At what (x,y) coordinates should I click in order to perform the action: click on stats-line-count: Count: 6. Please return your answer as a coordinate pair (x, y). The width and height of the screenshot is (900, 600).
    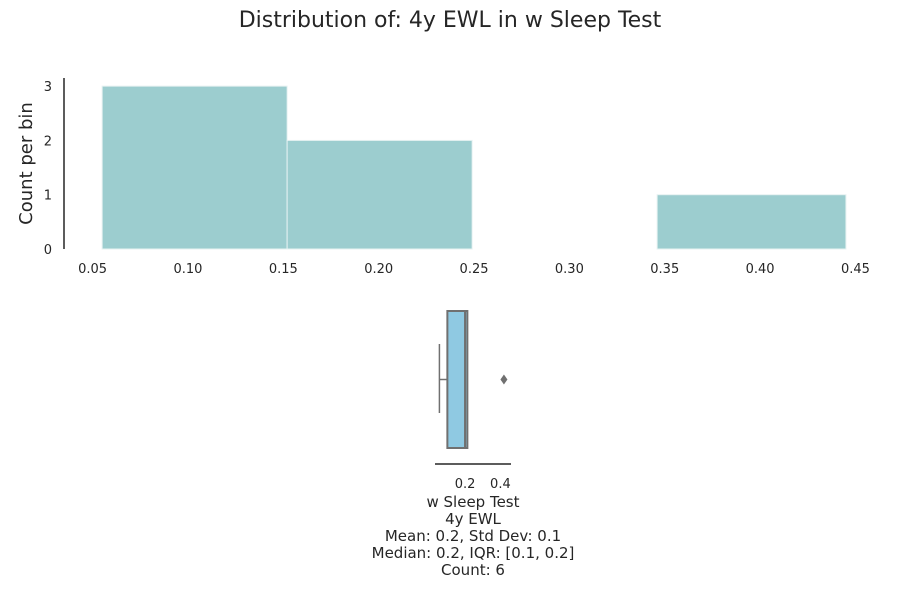
    Looking at the image, I should click on (473, 570).